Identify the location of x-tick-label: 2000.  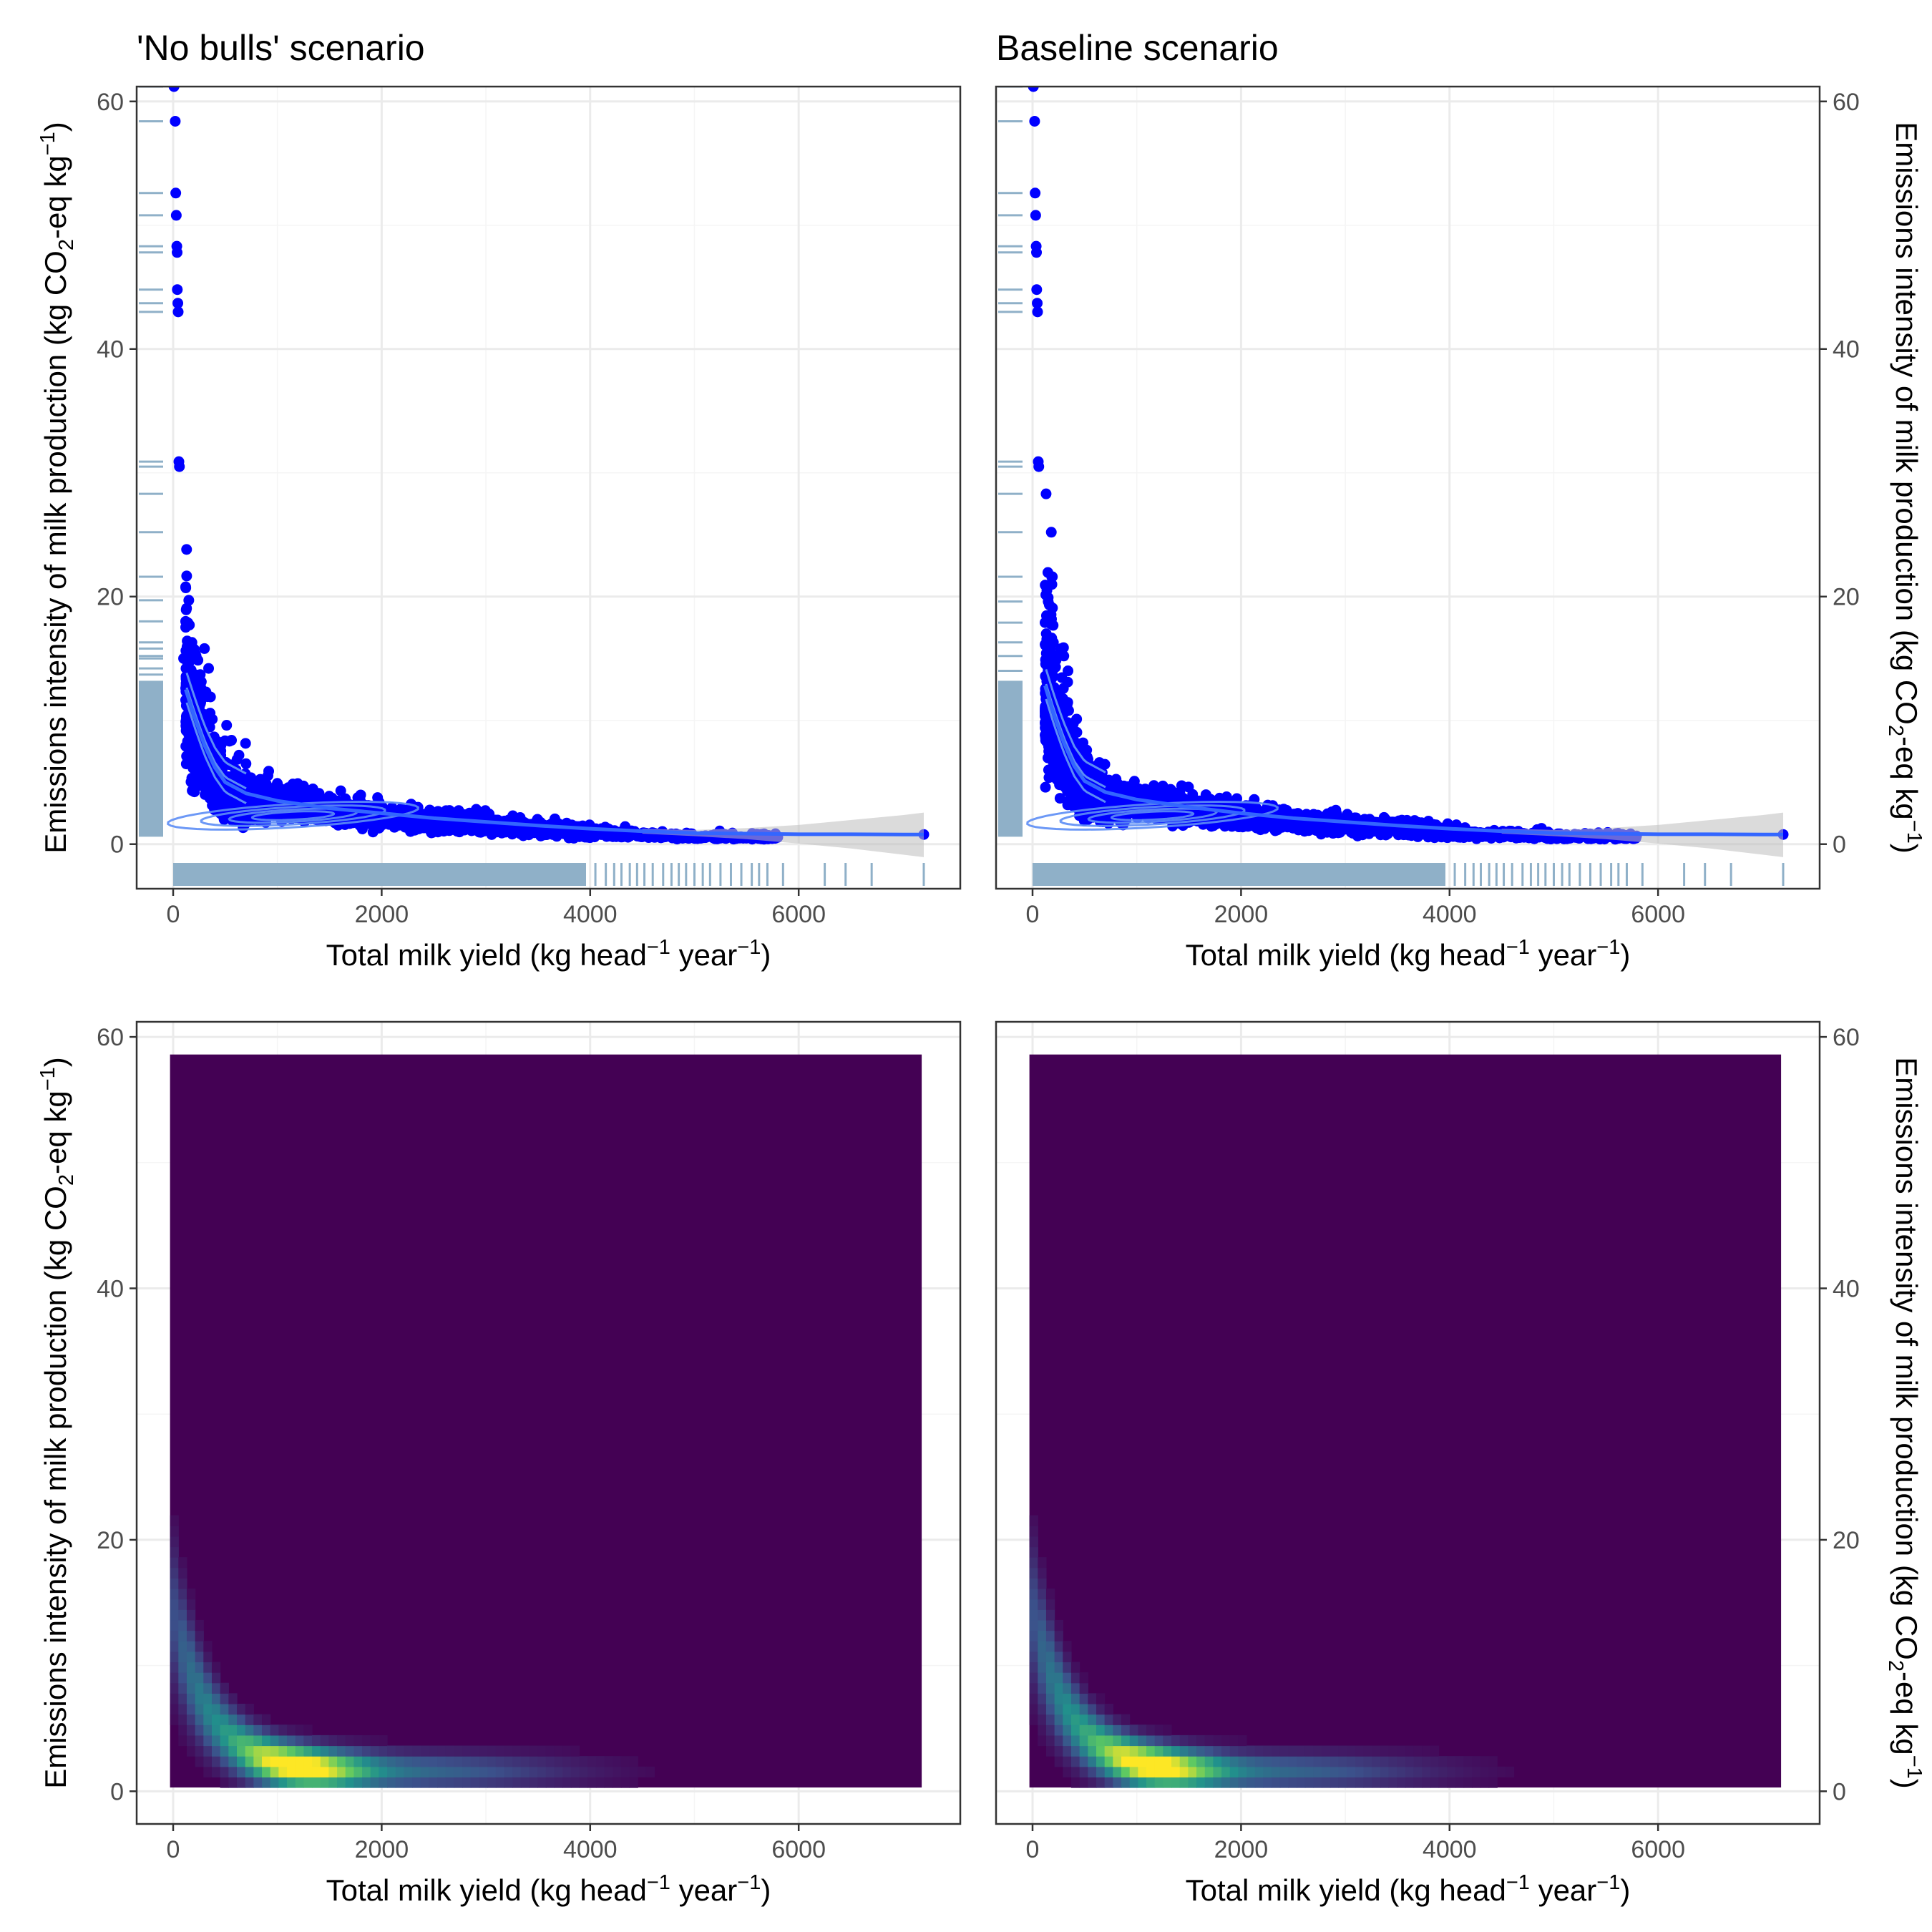
(382, 914).